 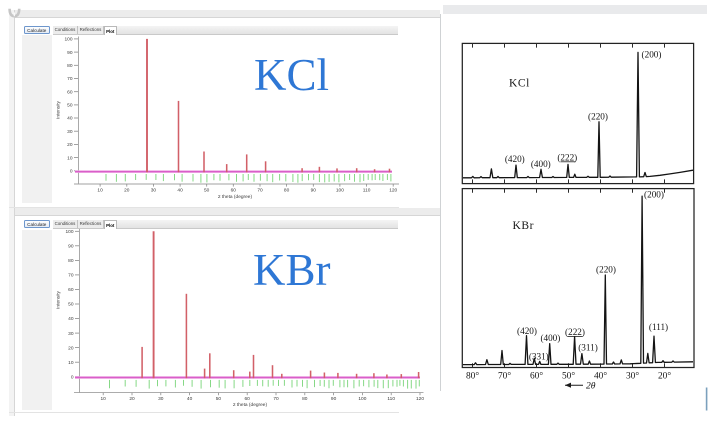 I want to click on svg-text: 60°, so click(x=536, y=375).